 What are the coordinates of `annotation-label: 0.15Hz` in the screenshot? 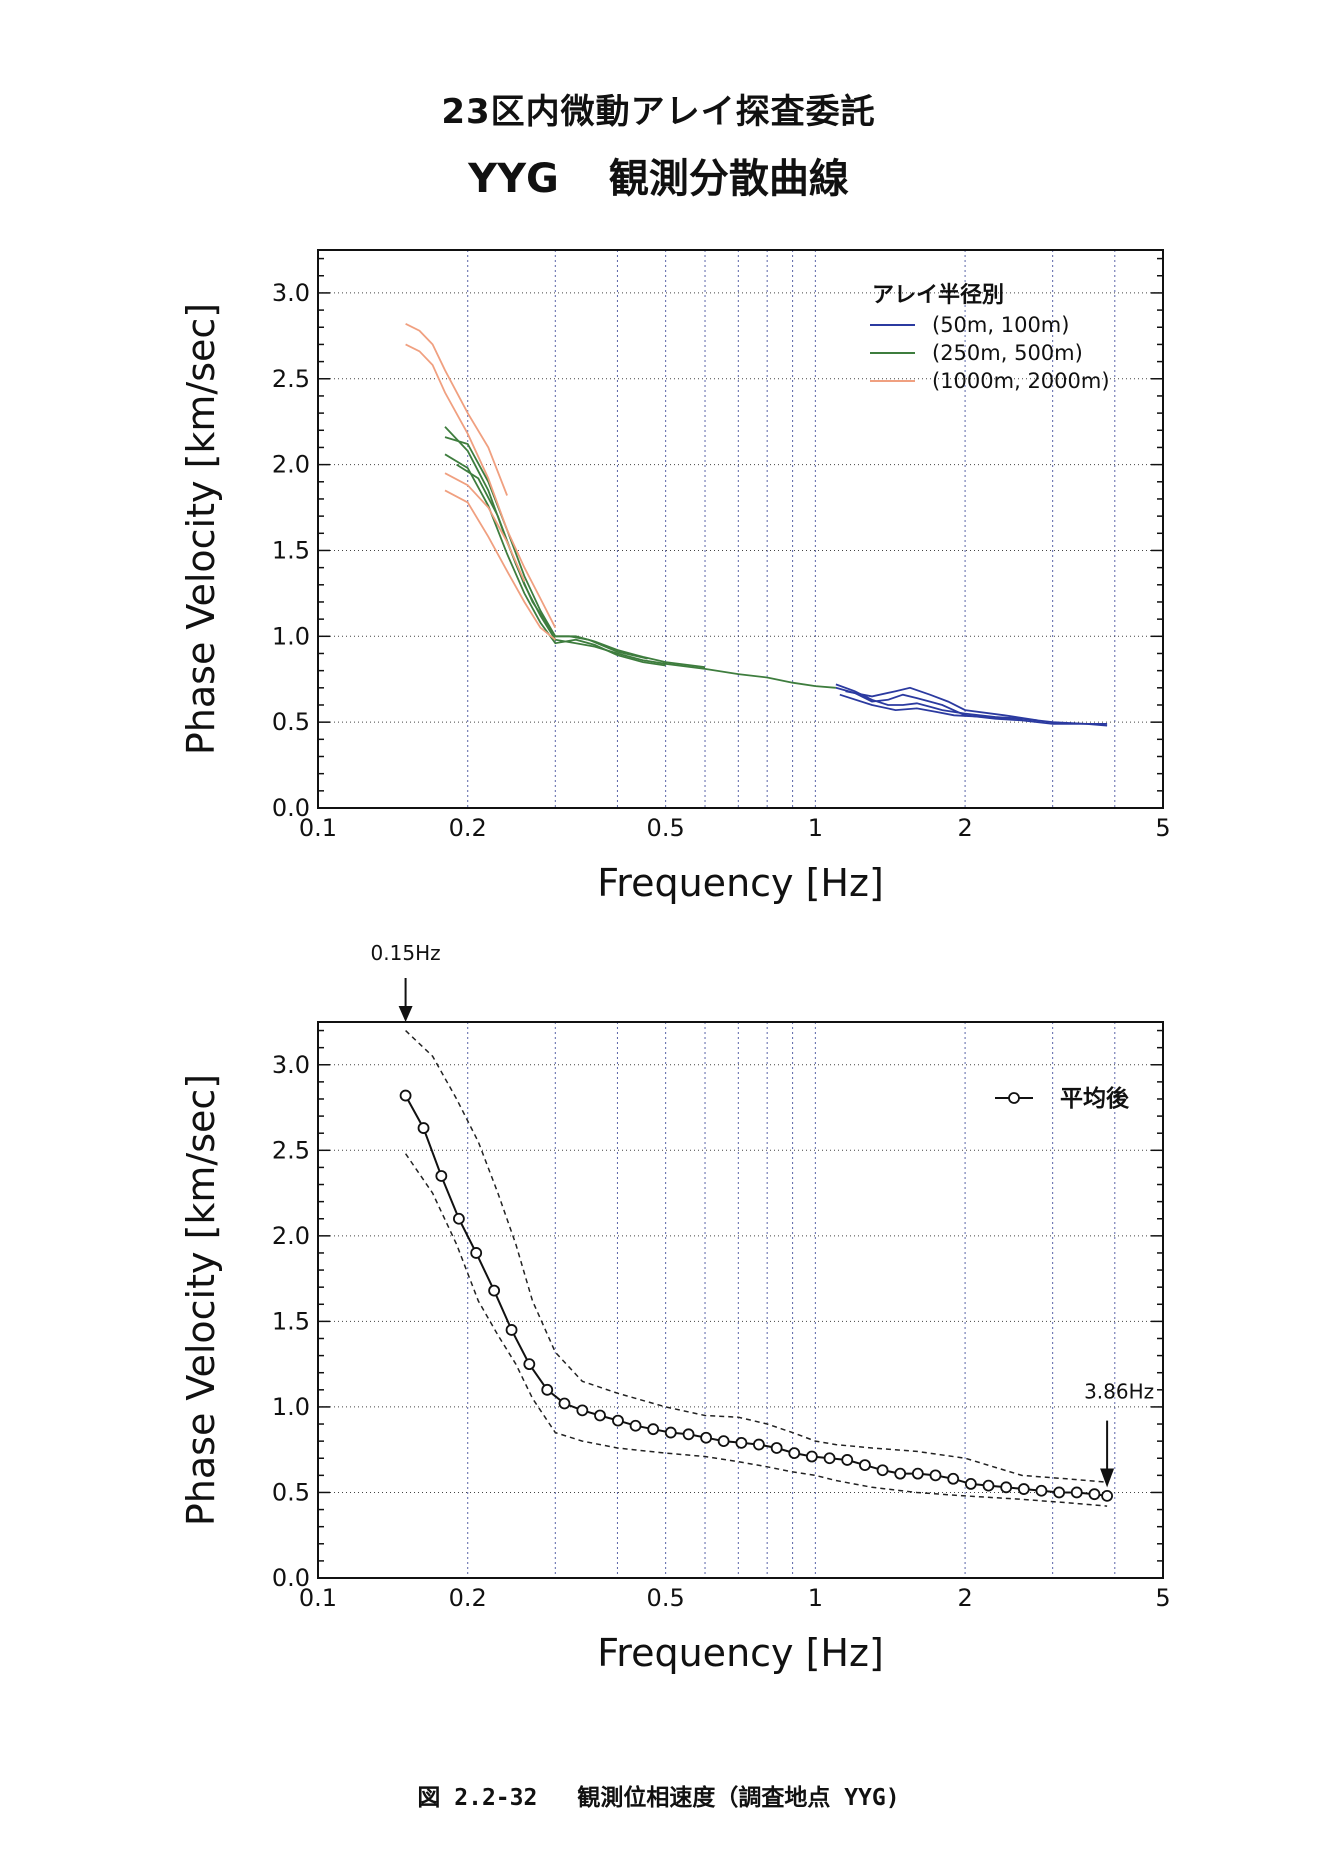 It's located at (406, 953).